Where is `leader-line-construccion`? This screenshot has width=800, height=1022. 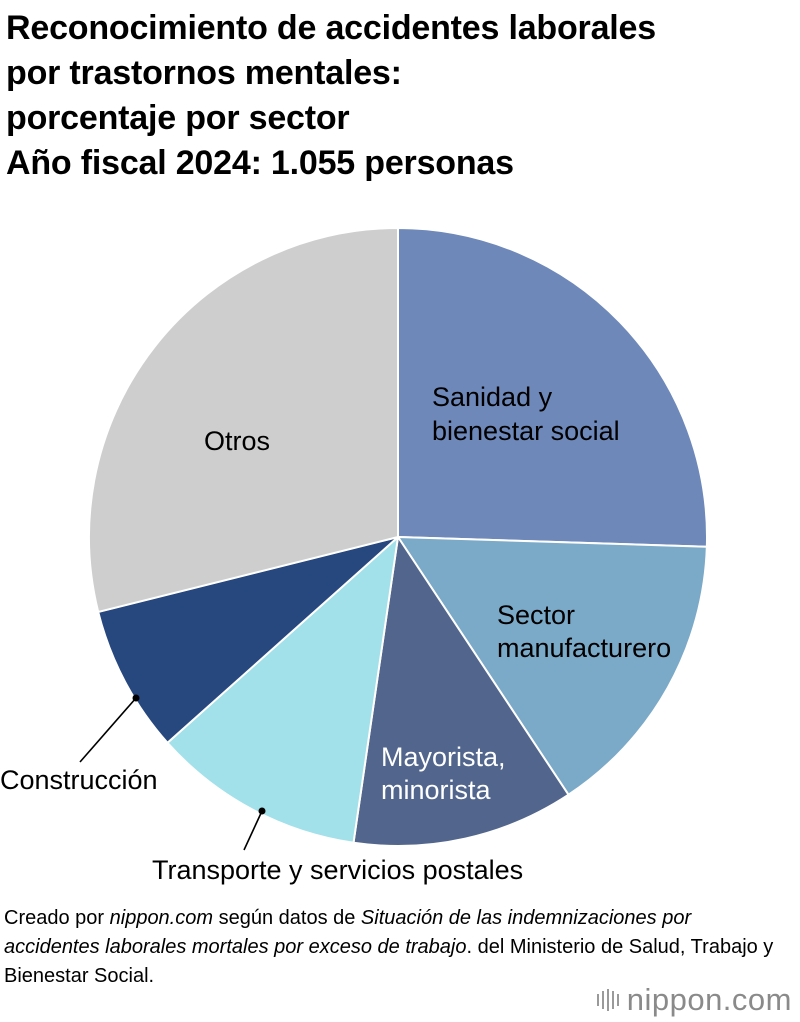 leader-line-construccion is located at coordinates (108, 730).